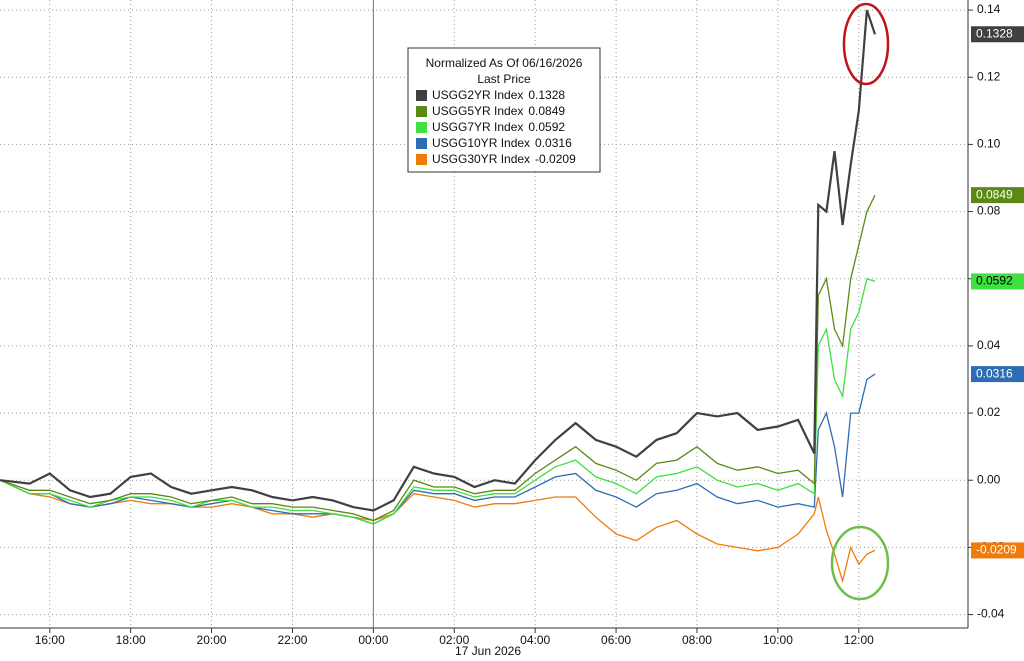 This screenshot has height=661, width=1024. I want to click on legend-label: USGG2YR Index, so click(477, 95).